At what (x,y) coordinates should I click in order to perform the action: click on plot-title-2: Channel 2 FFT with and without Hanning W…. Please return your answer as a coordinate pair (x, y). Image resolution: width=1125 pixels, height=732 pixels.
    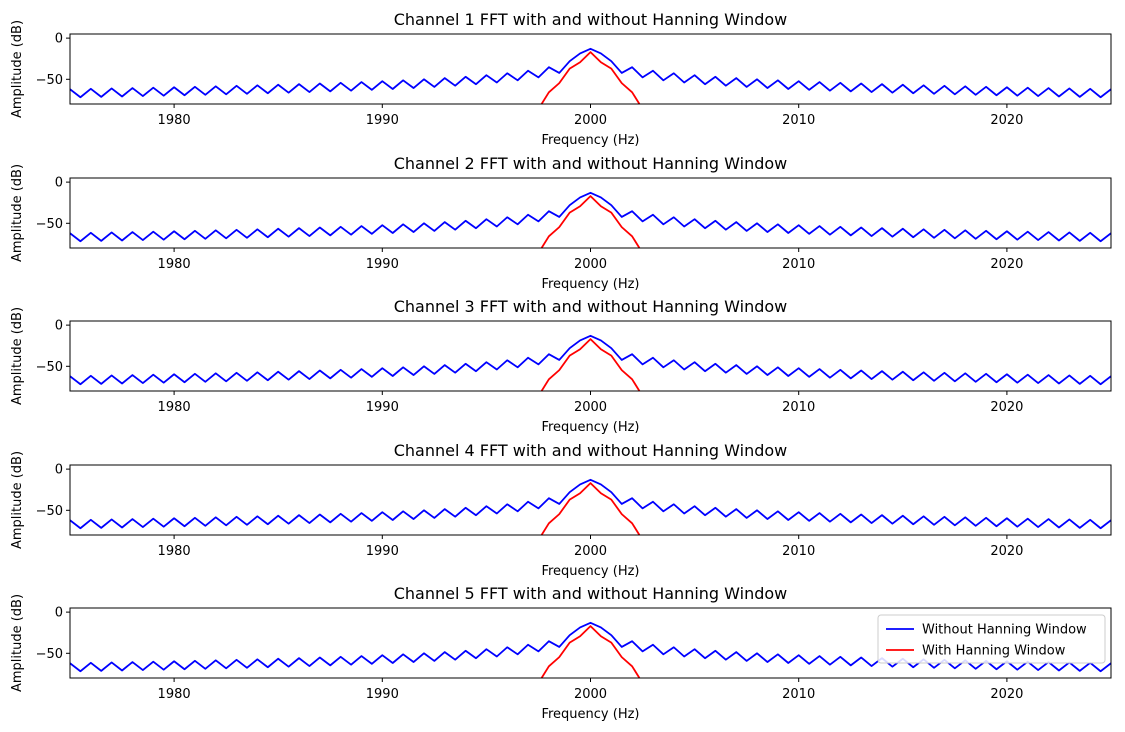
    Looking at the image, I should click on (591, 163).